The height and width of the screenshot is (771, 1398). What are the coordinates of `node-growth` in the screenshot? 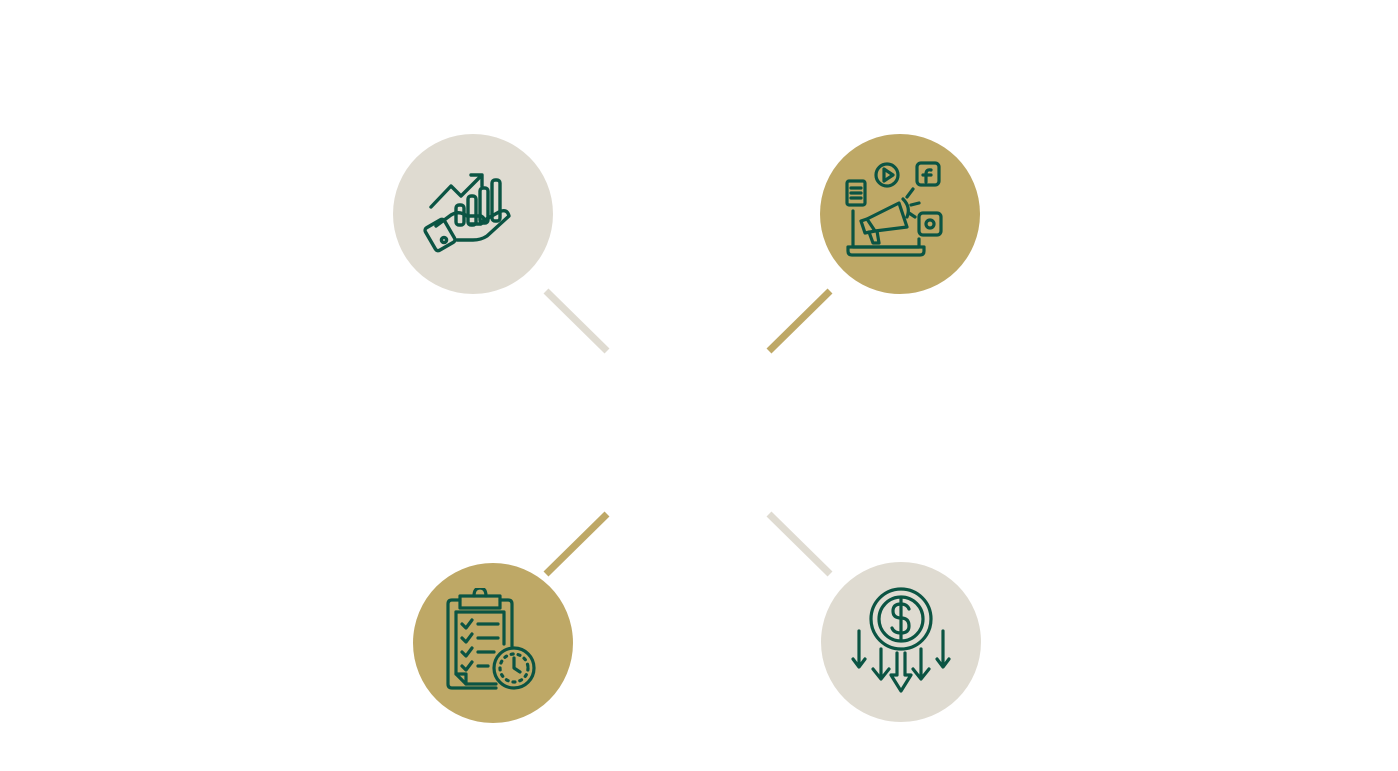 It's located at (473, 214).